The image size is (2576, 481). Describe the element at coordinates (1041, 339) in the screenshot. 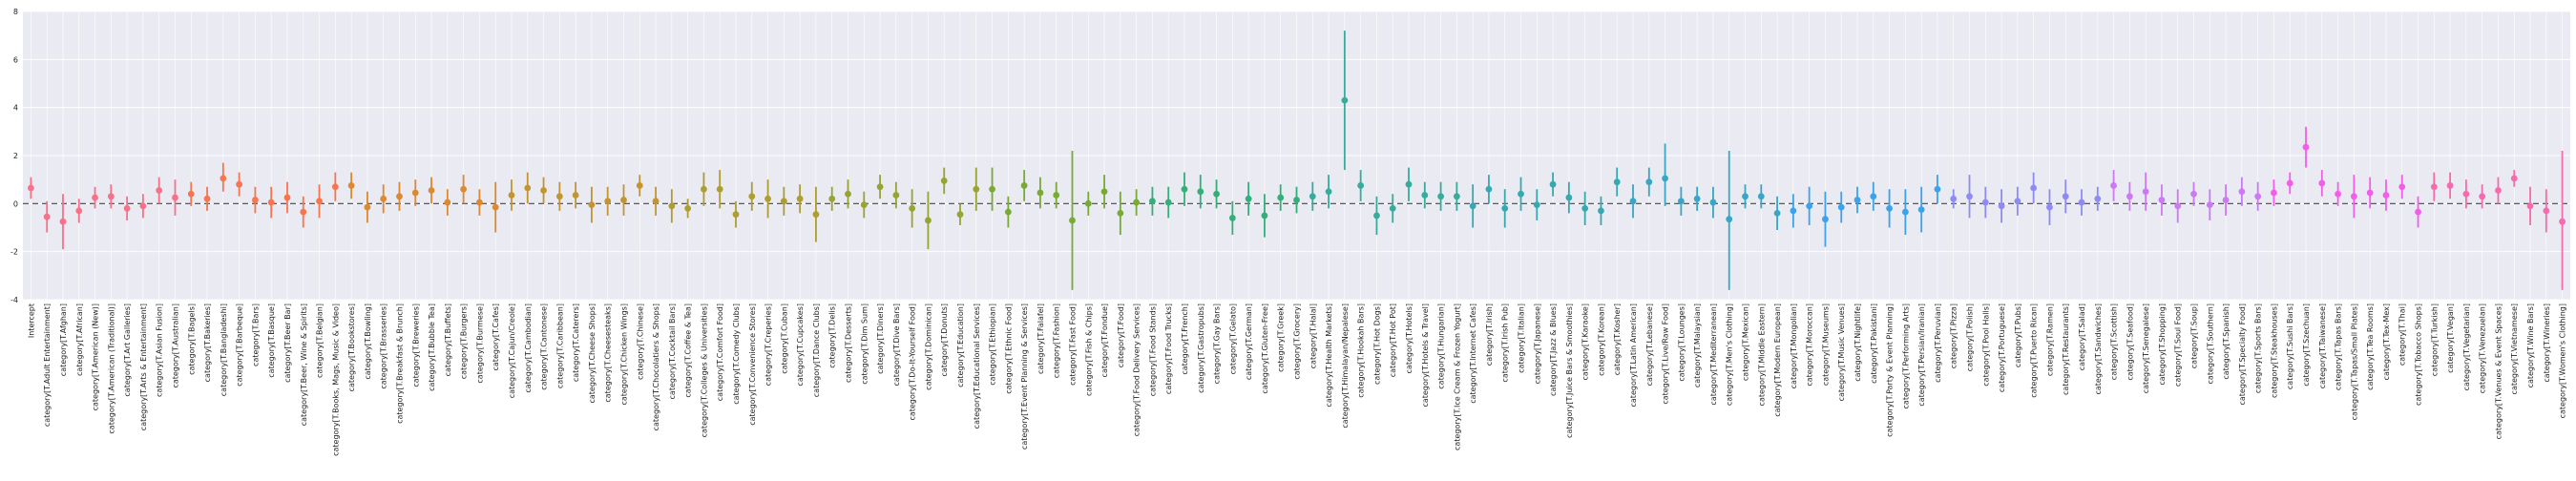

I see `x-tick-label: category[T.Falafel]` at that location.